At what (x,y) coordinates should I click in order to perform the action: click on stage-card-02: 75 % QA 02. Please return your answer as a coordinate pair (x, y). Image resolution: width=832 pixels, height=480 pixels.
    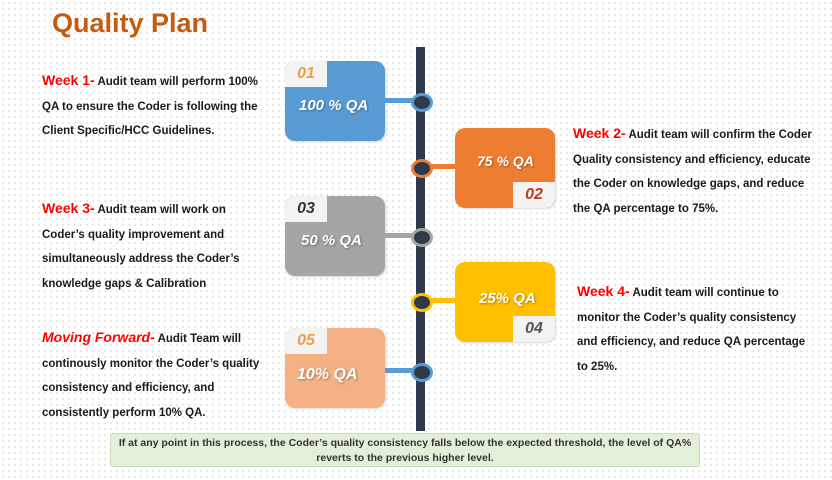
    Looking at the image, I should click on (505, 168).